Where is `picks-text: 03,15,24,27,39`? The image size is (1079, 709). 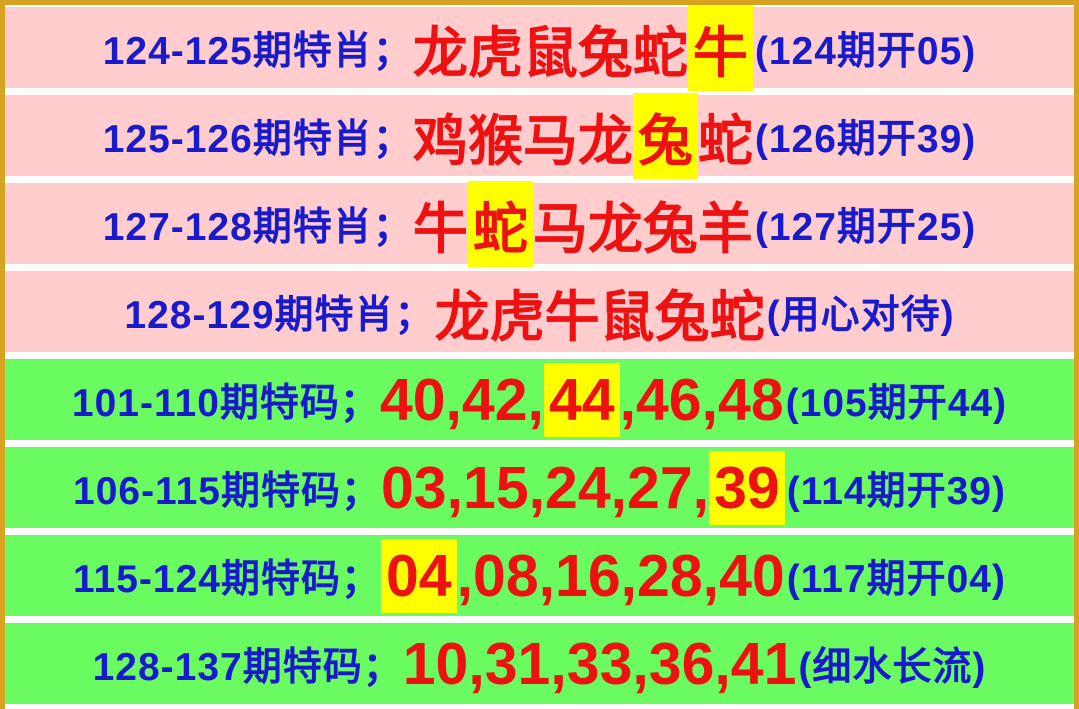
picks-text: 03,15,24,27,39 is located at coordinates (582, 487).